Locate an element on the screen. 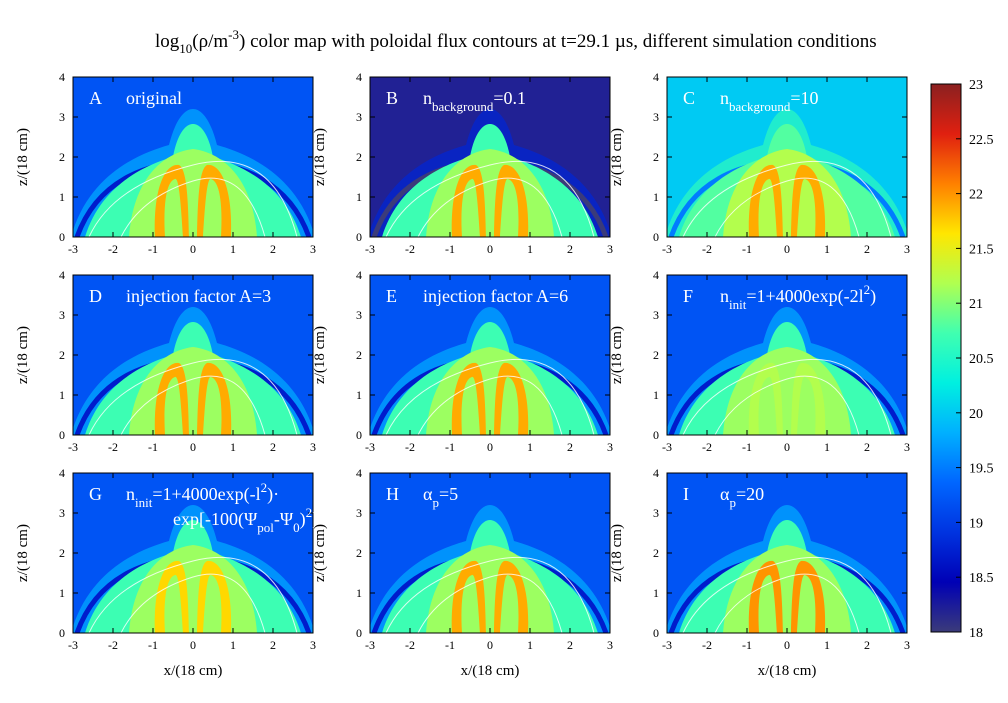 The width and height of the screenshot is (1008, 703). colorbar-tick-label: 20 is located at coordinates (976, 414).